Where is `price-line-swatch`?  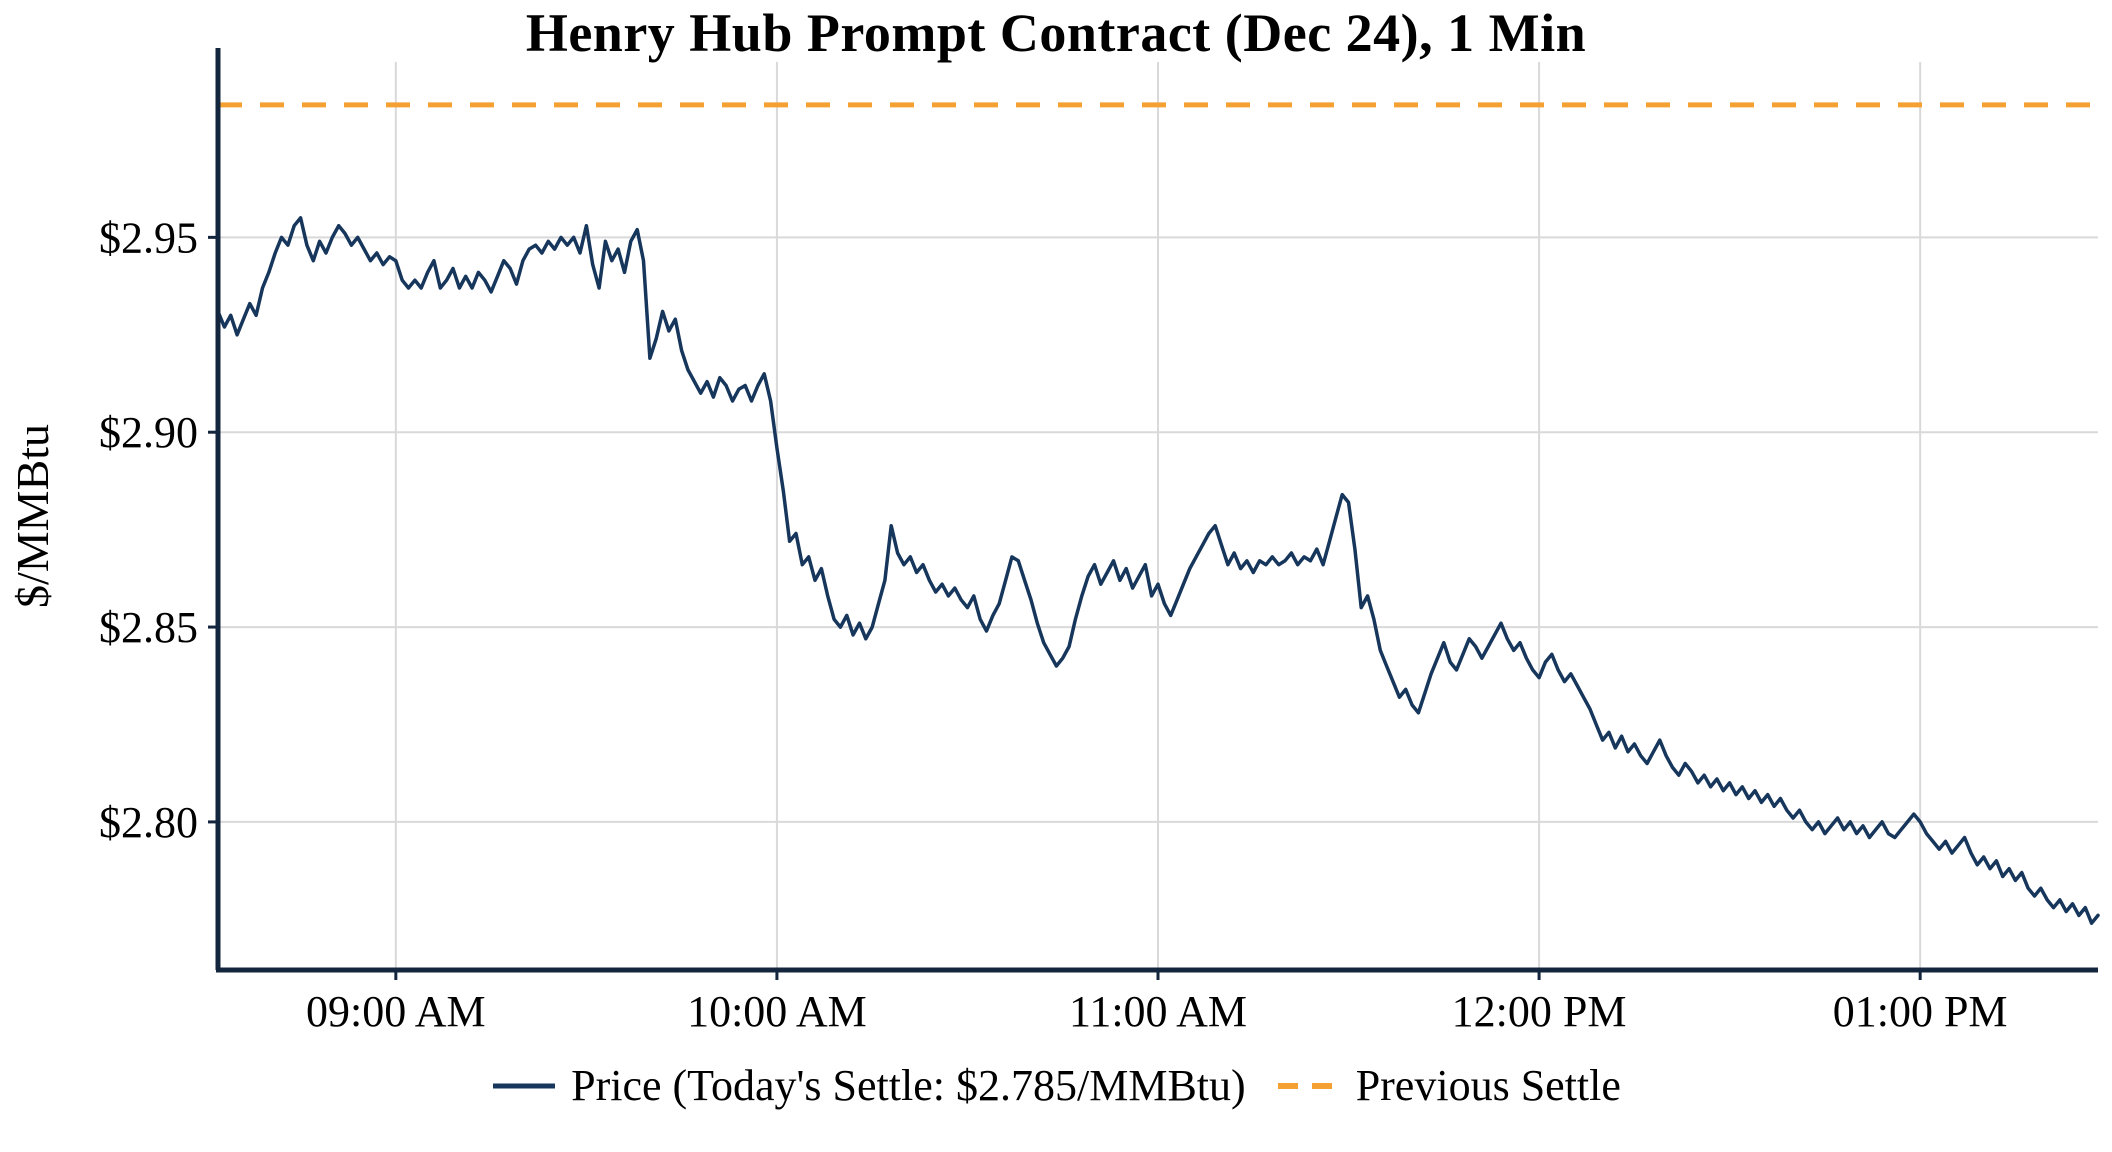
price-line-swatch is located at coordinates (524, 1085).